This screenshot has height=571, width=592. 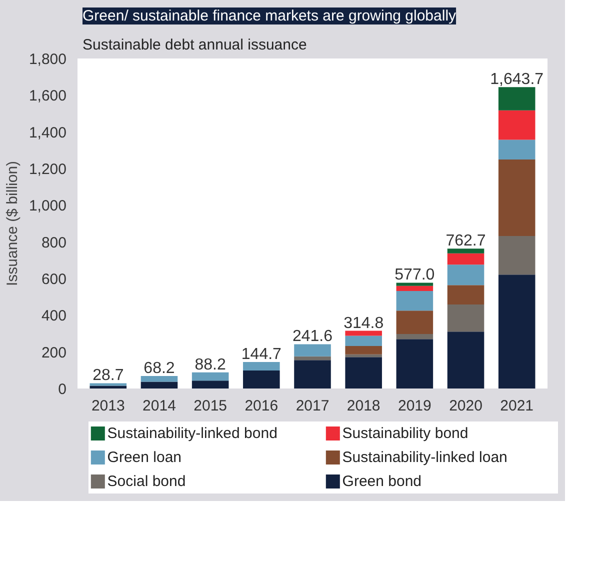 What do you see at coordinates (261, 354) in the screenshot?
I see `total-label: 144.7` at bounding box center [261, 354].